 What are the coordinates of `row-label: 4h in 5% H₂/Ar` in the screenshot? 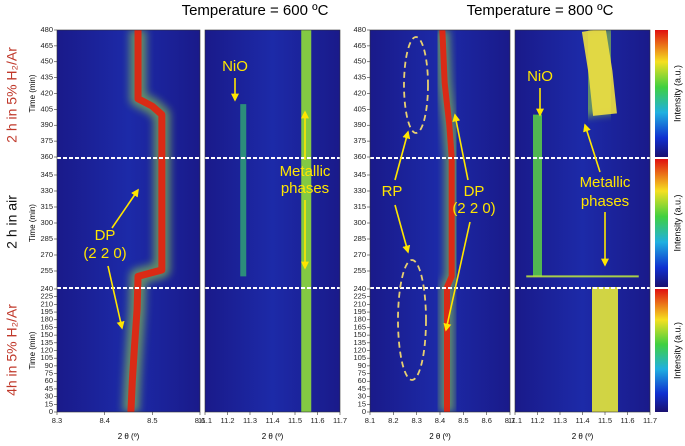 It's located at (12, 350).